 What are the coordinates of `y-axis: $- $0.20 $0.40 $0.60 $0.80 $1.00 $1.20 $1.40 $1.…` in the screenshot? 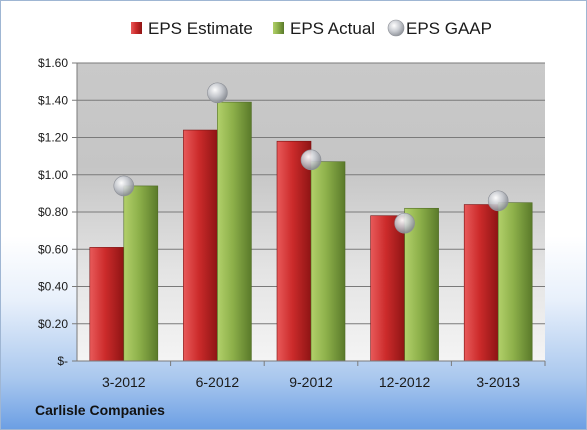 It's located at (58, 212).